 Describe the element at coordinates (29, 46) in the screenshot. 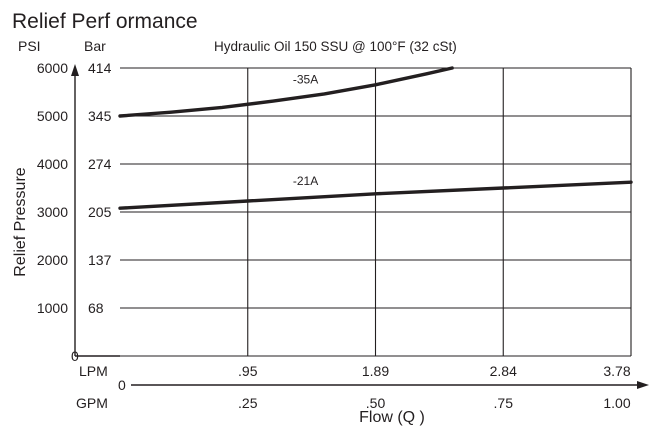

I see `psi-unit-label: PSI` at that location.